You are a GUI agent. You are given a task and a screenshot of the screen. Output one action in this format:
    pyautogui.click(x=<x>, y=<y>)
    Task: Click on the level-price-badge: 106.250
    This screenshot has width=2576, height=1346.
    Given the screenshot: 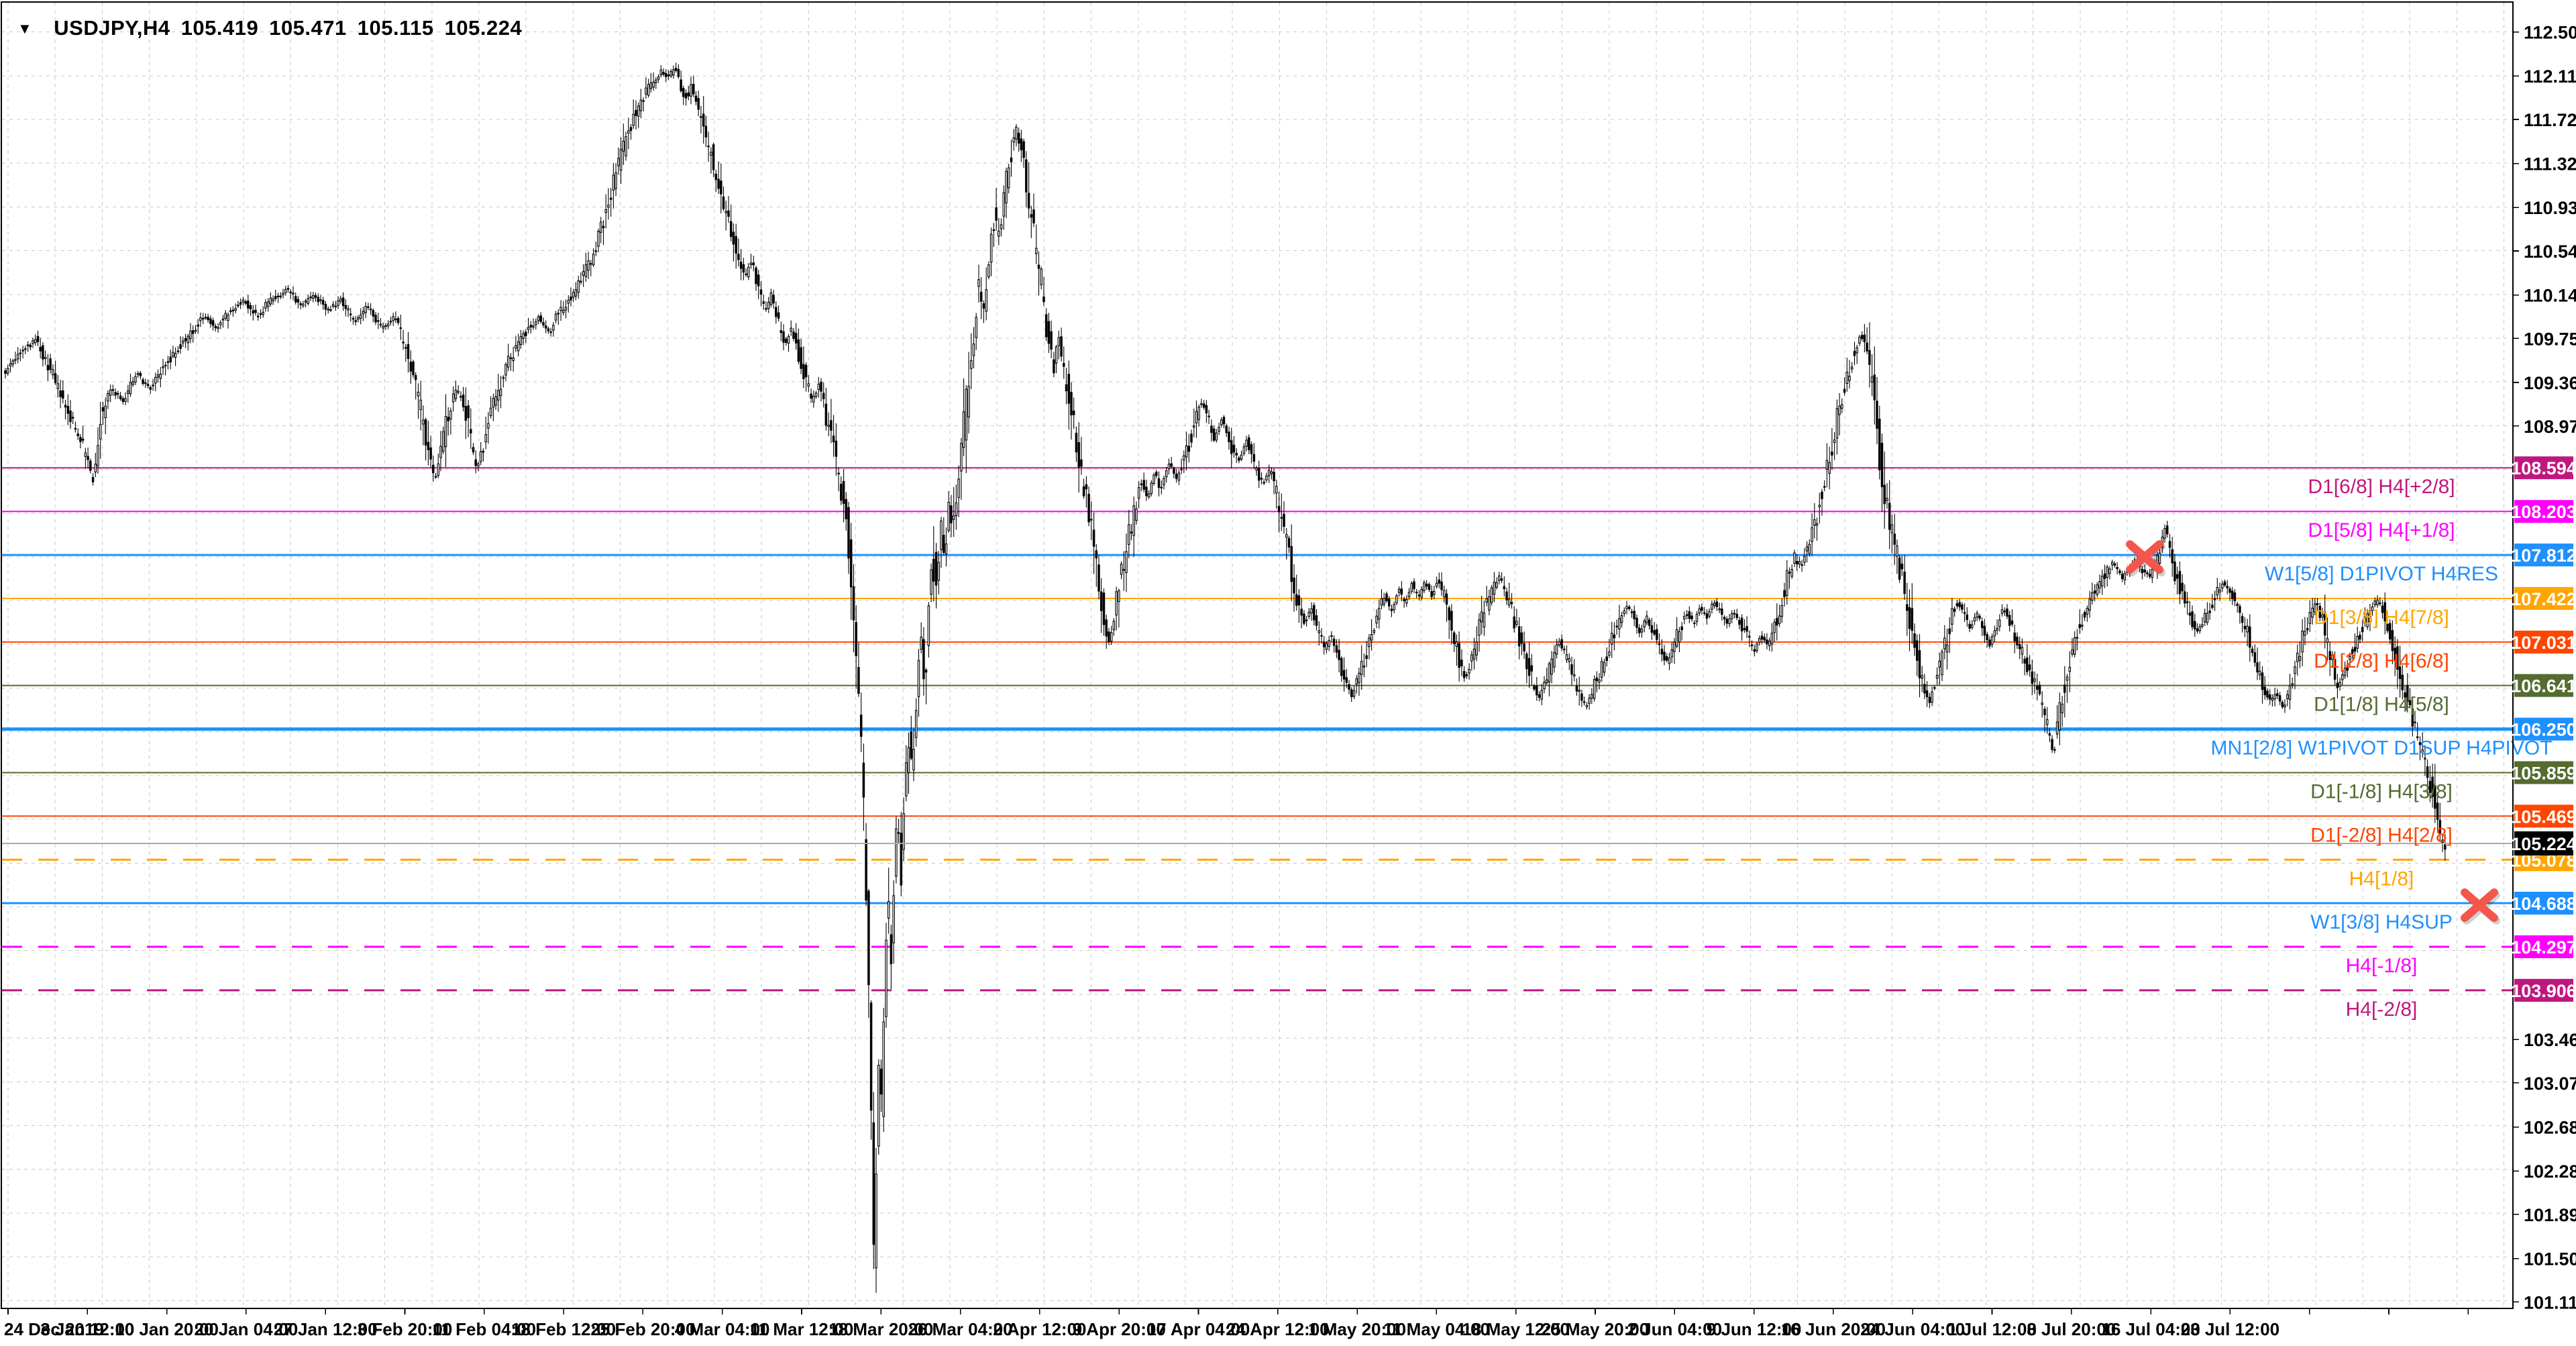 What is the action you would take?
    pyautogui.click(x=2543, y=729)
    